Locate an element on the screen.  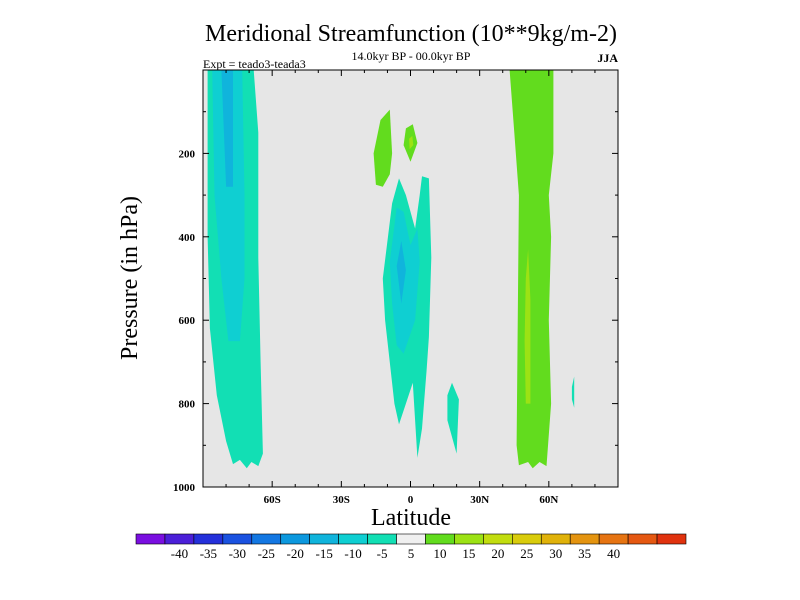
colorbar-label: -15 is located at coordinates (323, 553).